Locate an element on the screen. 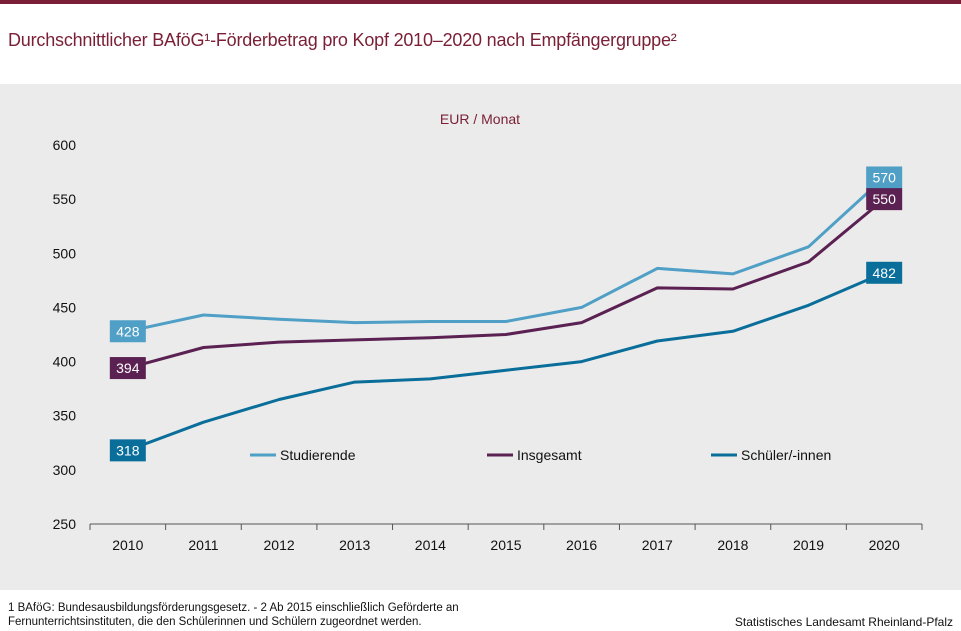 Image resolution: width=961 pixels, height=631 pixels. value-label-text: 394 is located at coordinates (128, 368).